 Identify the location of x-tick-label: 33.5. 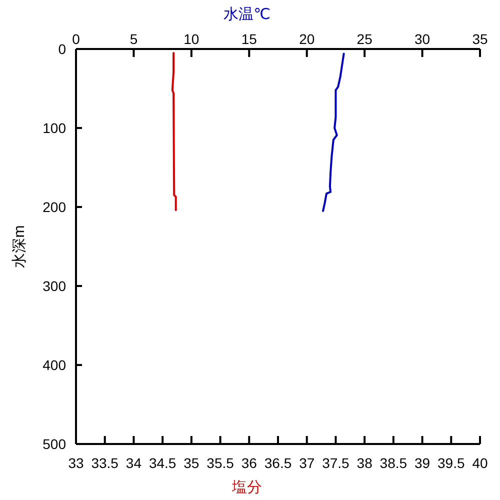
(105, 463).